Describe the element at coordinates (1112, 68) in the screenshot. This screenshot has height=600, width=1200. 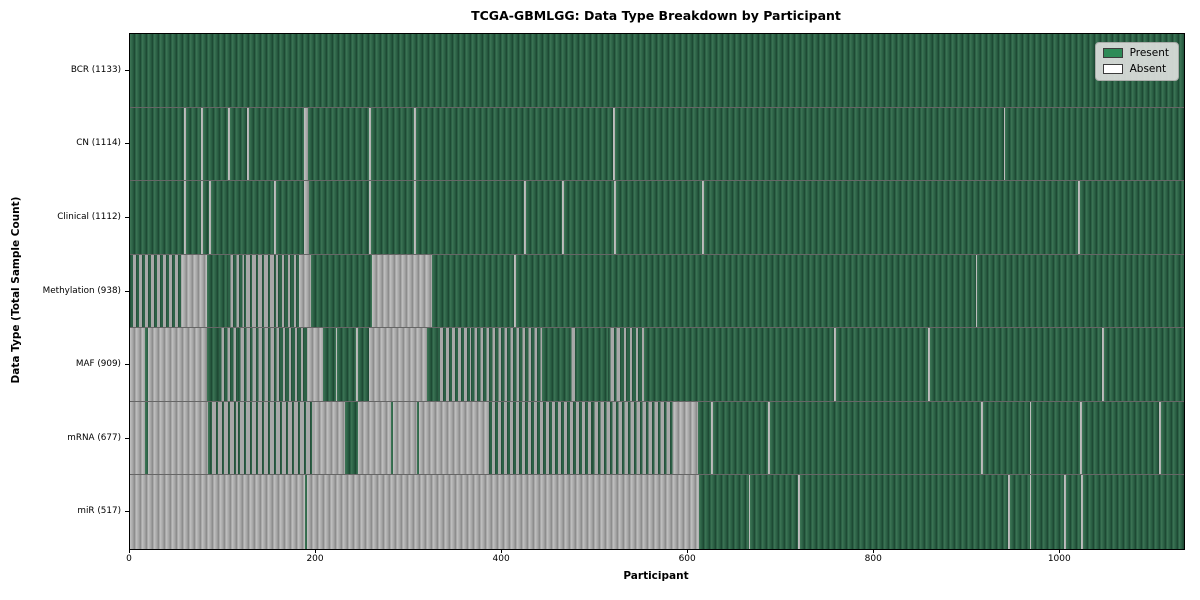
I see `absent-swatch` at that location.